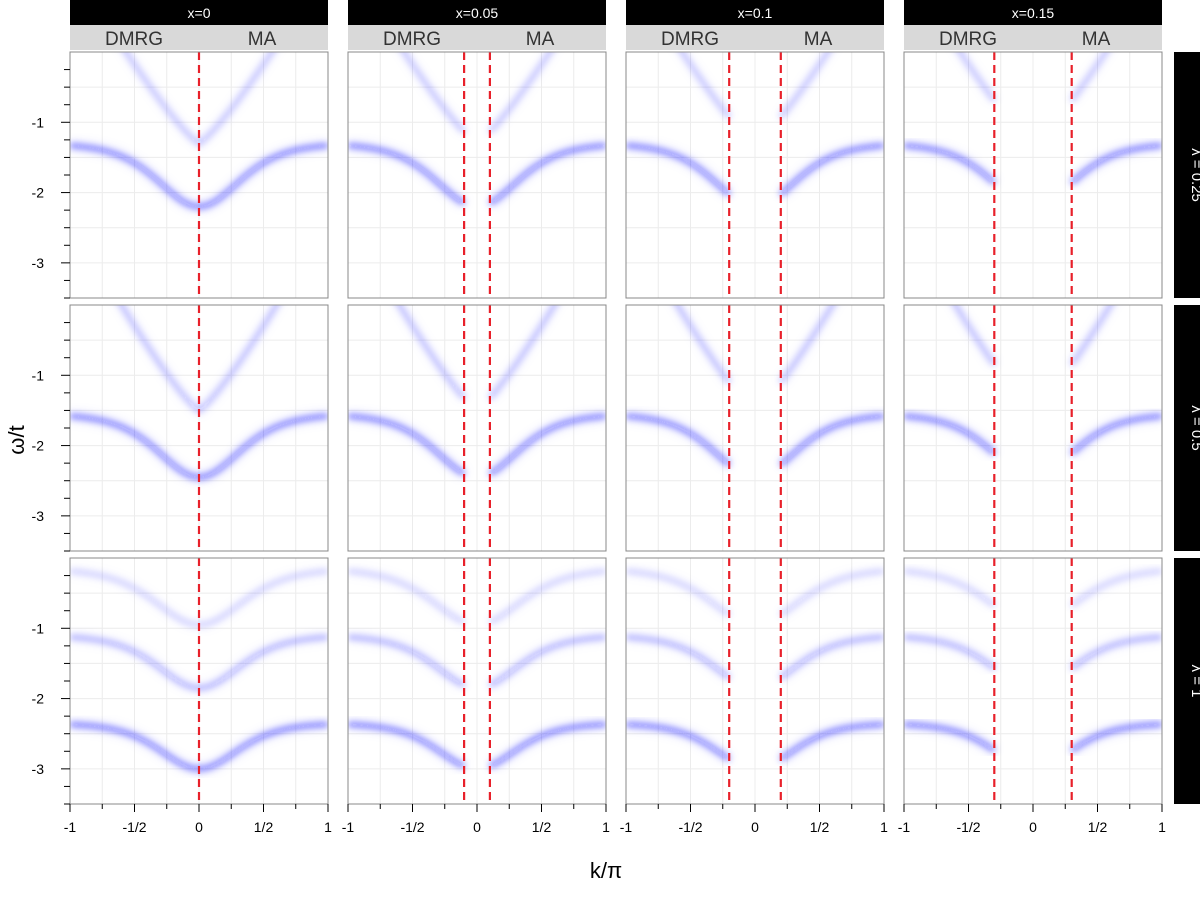 The width and height of the screenshot is (1200, 900). What do you see at coordinates (199, 13) in the screenshot?
I see `column-header-label: x=0` at bounding box center [199, 13].